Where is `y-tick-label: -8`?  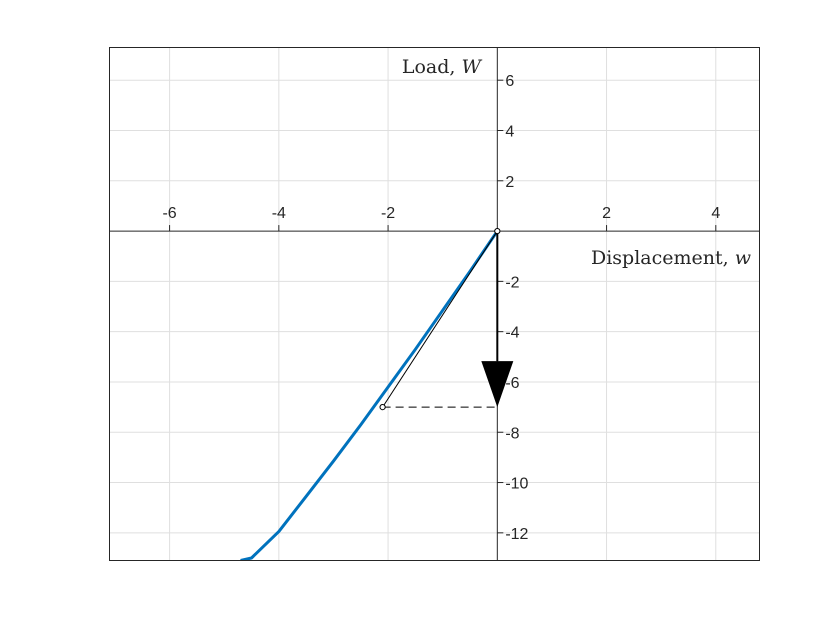
y-tick-label: -8 is located at coordinates (512, 433).